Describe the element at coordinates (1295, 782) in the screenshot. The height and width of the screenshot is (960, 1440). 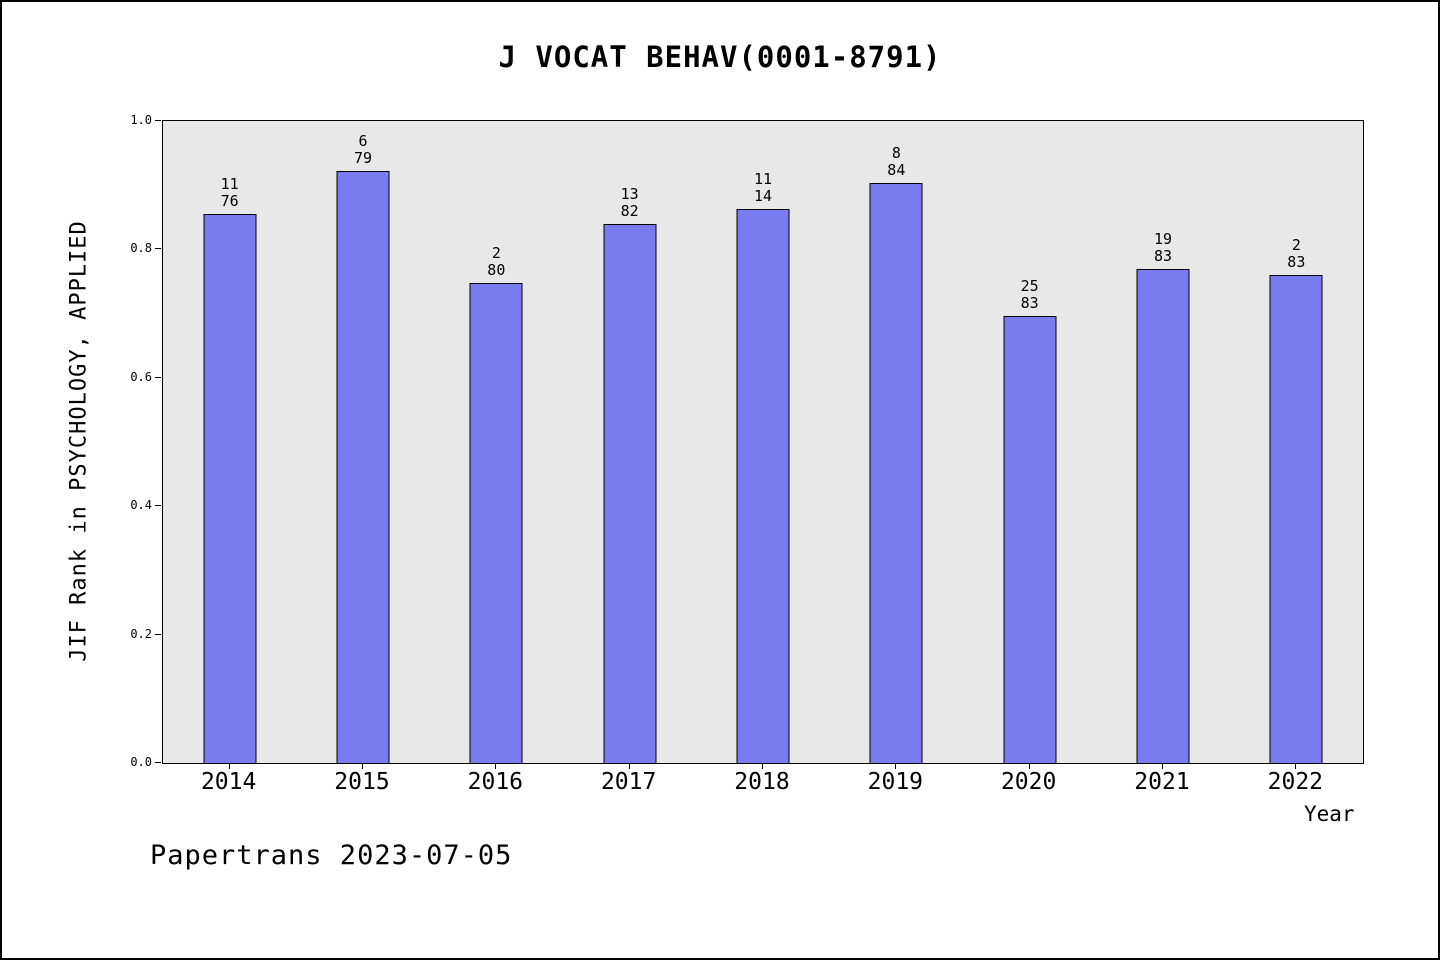
I see `x-tick-label: 2022` at that location.